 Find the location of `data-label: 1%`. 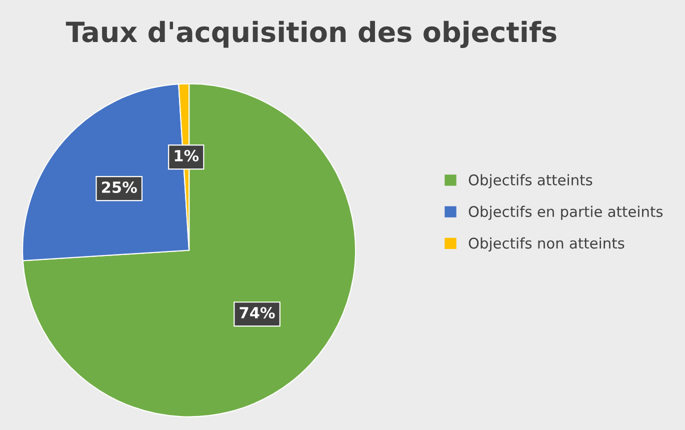

data-label: 1% is located at coordinates (186, 156).